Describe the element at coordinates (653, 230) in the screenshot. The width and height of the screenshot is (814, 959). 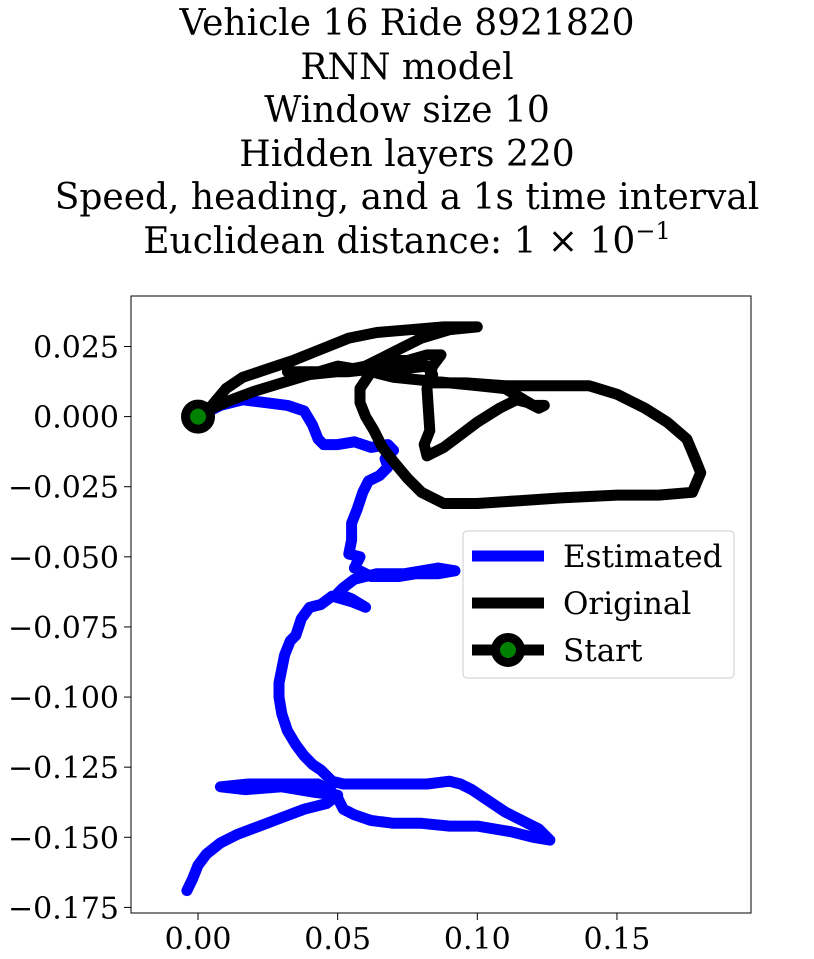
I see `title-distance-exponent: −1` at that location.